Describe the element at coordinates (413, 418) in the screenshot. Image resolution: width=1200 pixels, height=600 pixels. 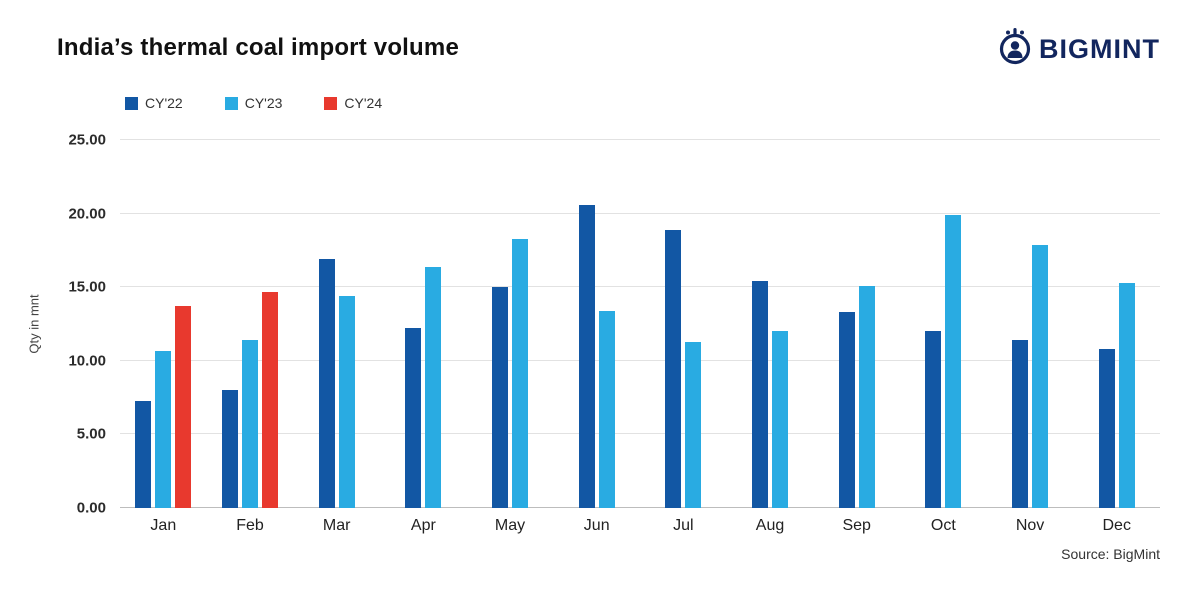
I see `bar-cy22-apr` at that location.